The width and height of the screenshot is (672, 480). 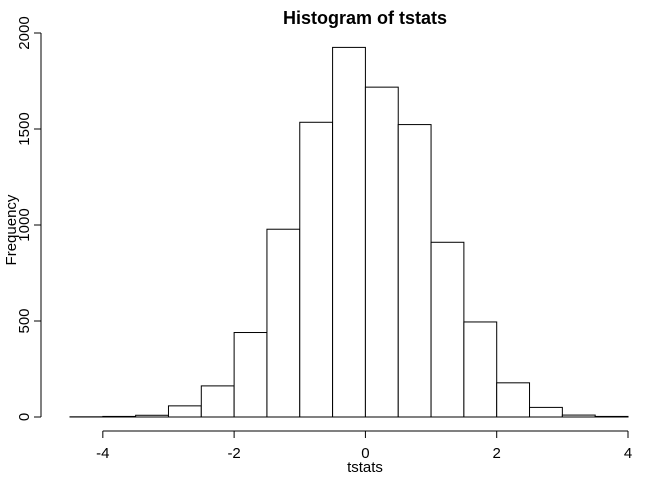 What do you see at coordinates (365, 467) in the screenshot?
I see `x-axis-label: tstats` at bounding box center [365, 467].